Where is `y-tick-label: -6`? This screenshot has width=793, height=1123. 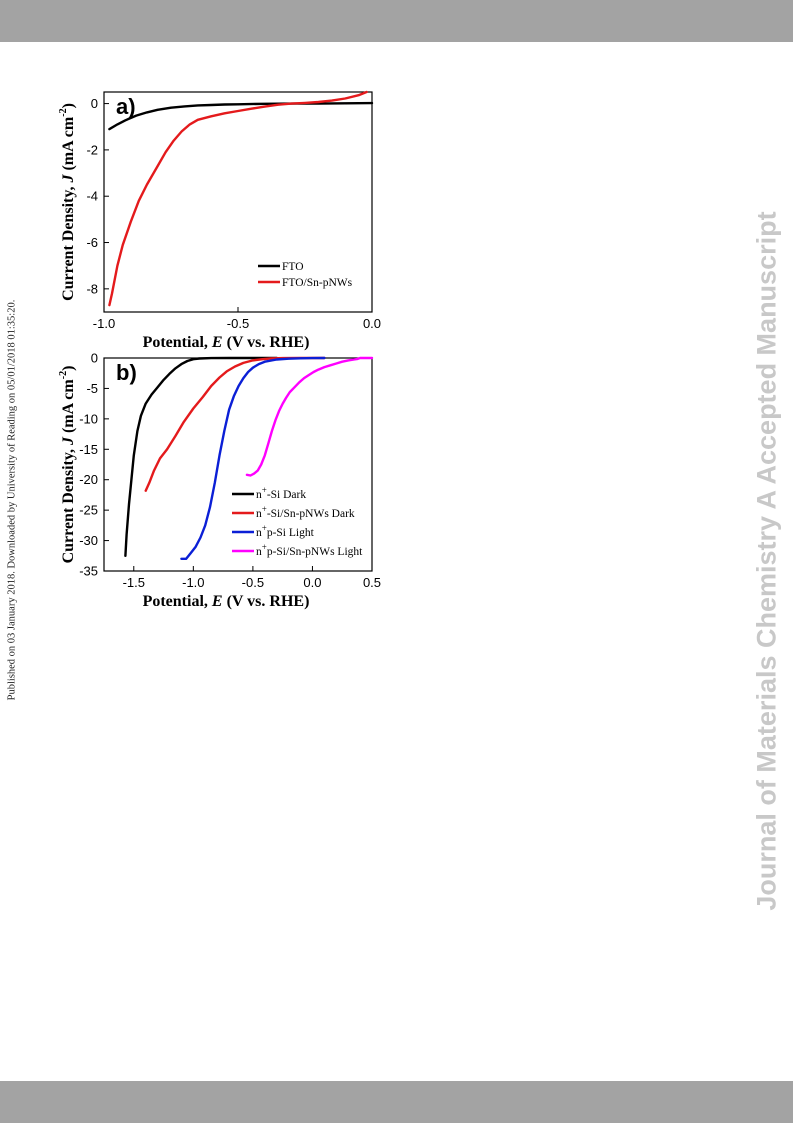 y-tick-label: -6 is located at coordinates (92, 242).